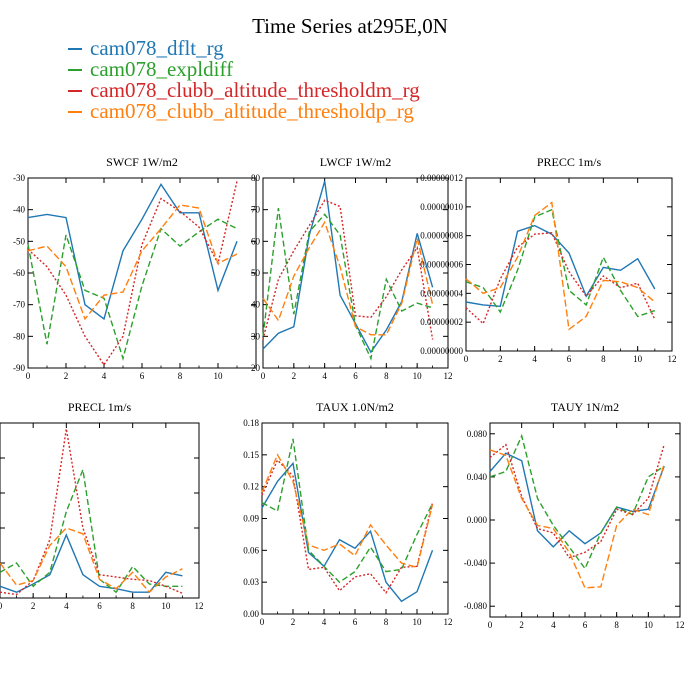 The height and width of the screenshot is (700, 700). Describe the element at coordinates (251, 614) in the screenshot. I see `y-tick-label: 0.00` at that location.